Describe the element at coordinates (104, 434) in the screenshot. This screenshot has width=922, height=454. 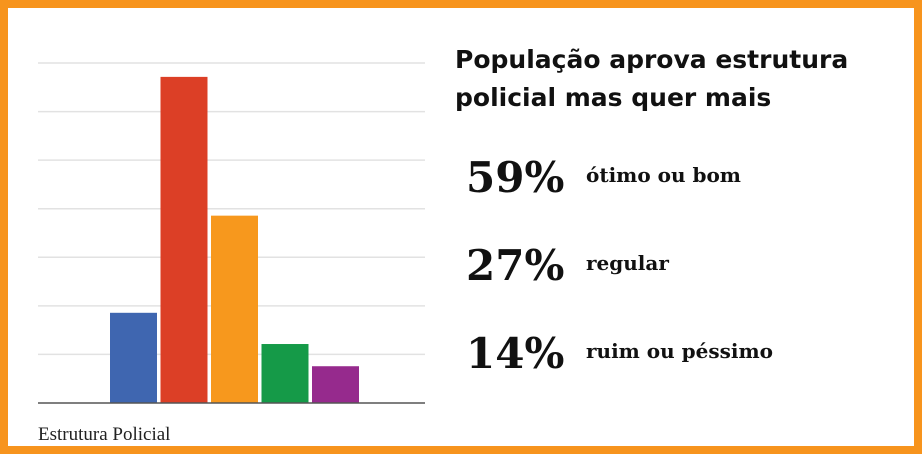
I see `x-category-label: Estrutura Policial` at that location.